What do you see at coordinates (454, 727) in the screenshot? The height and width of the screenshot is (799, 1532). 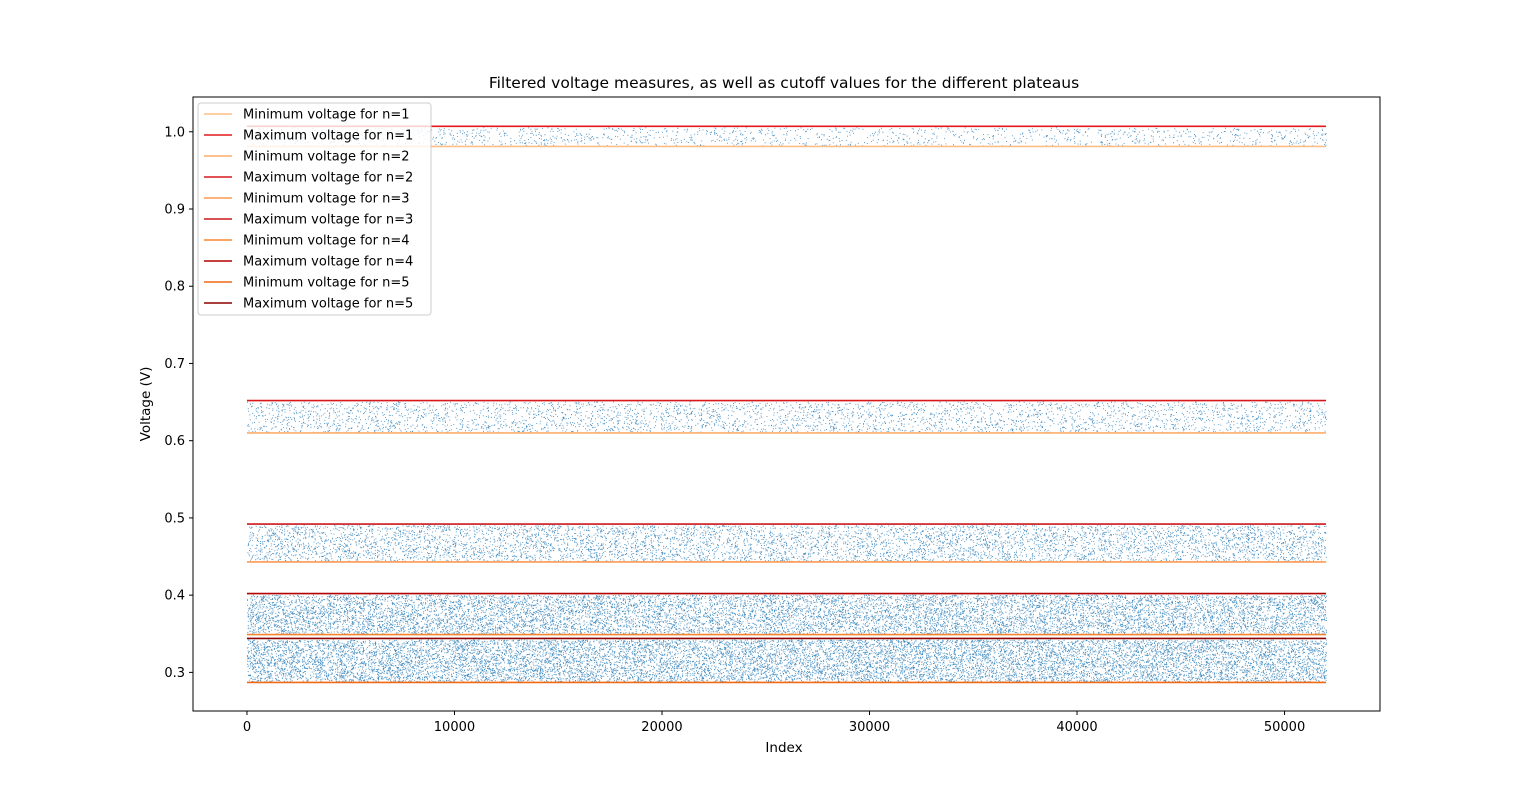 I see `x-tick-label: 10000` at bounding box center [454, 727].